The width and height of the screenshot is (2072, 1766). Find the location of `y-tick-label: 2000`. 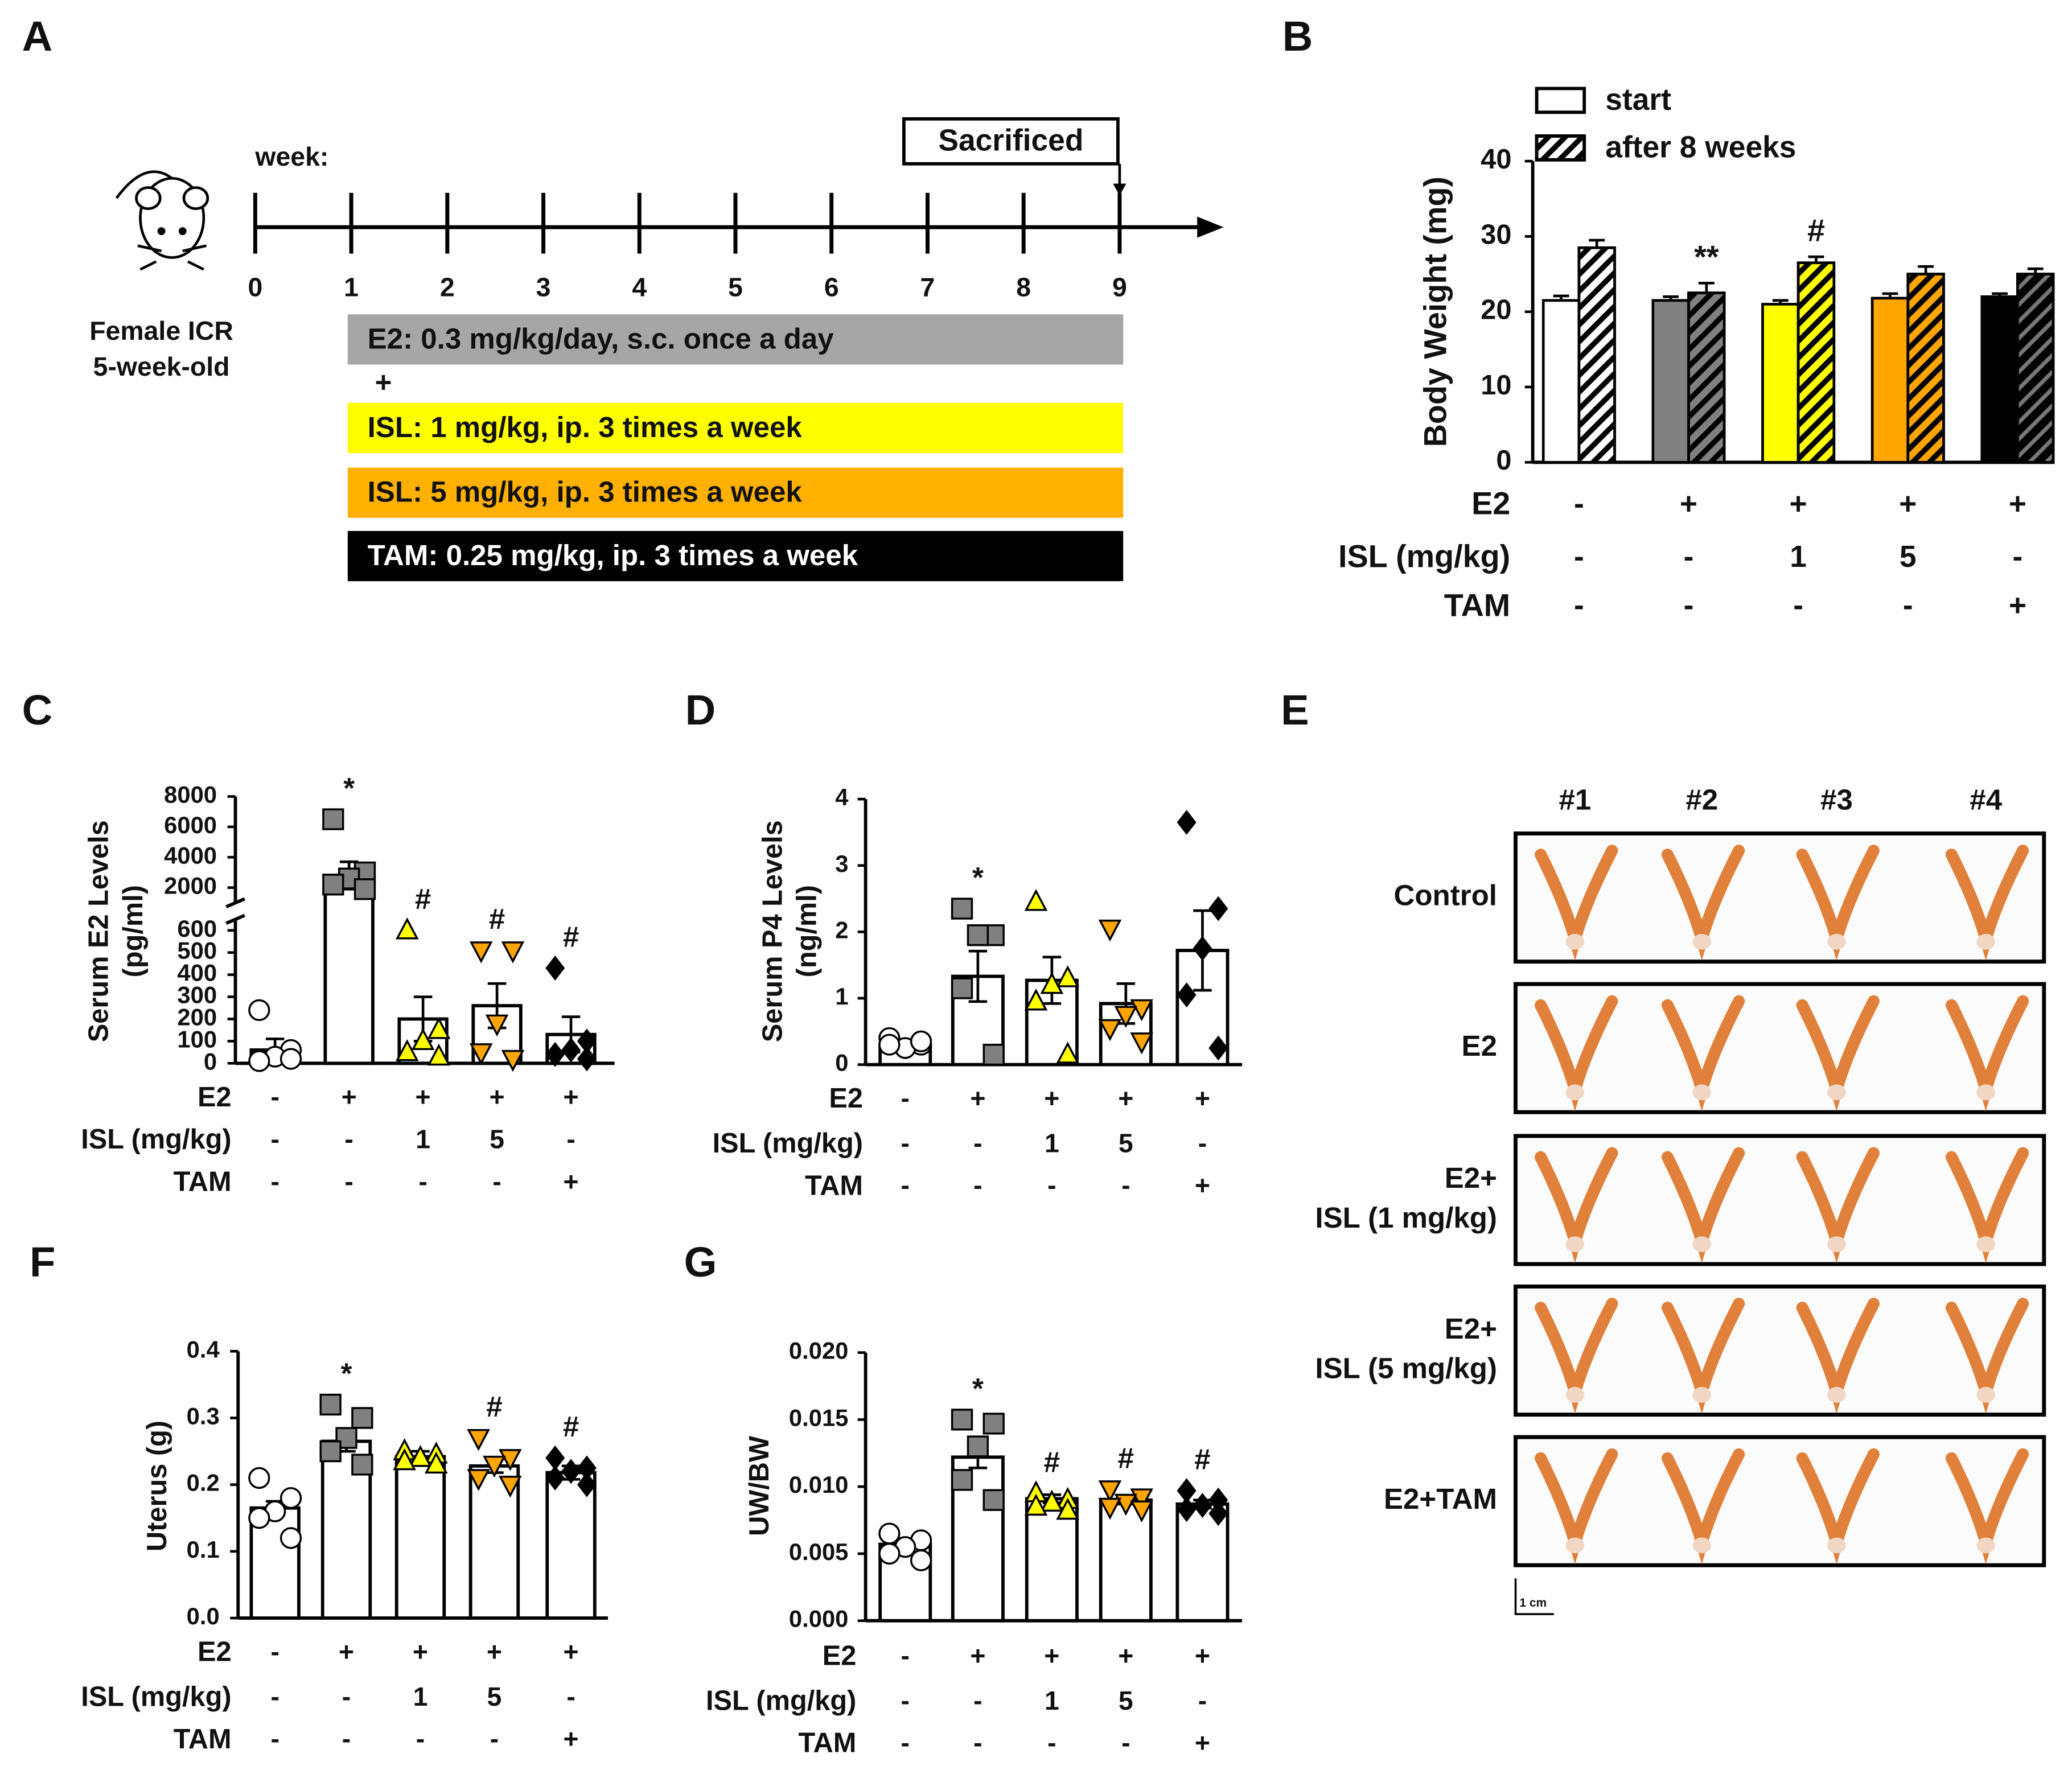

y-tick-label: 2000 is located at coordinates (190, 886).